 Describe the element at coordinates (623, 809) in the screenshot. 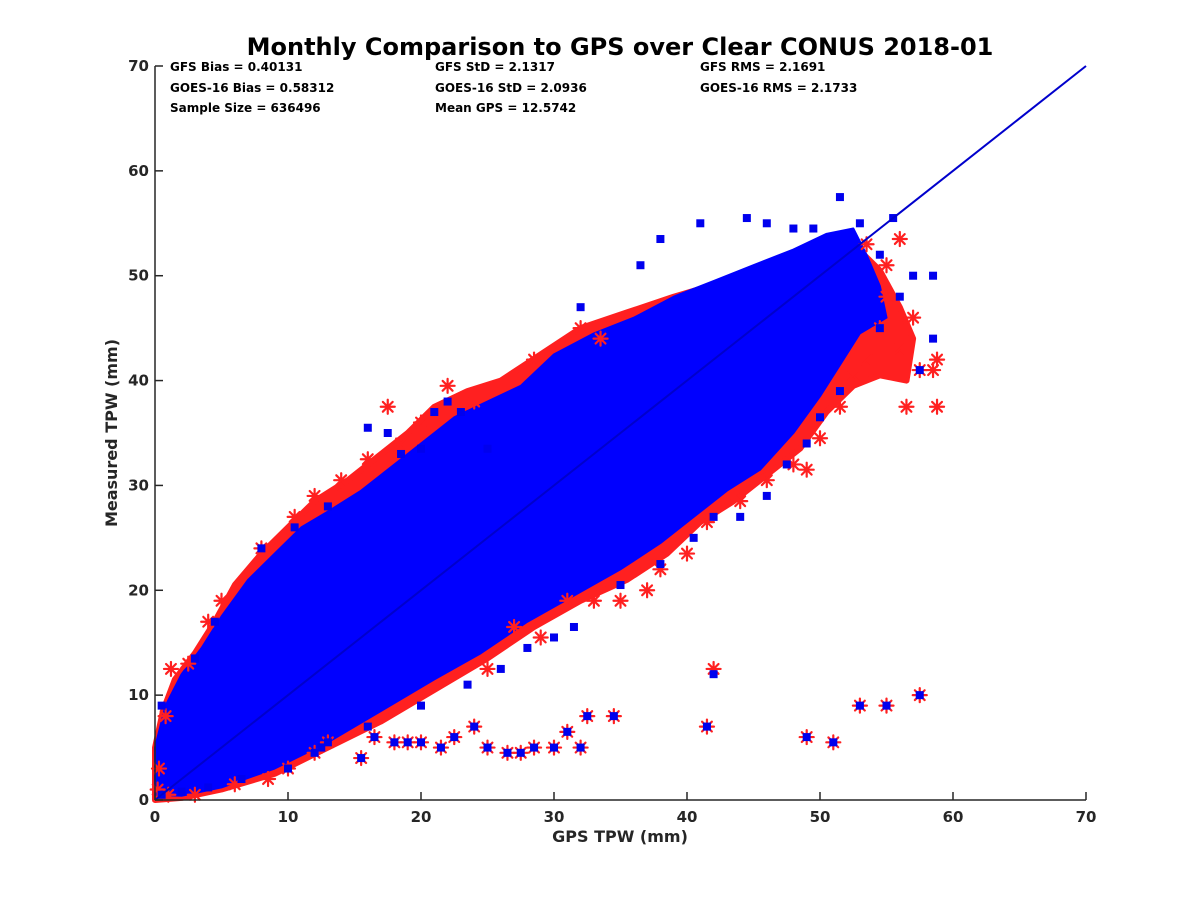

I see `x-axis-ticks: 0 10 20 30 40 50 60 70` at that location.